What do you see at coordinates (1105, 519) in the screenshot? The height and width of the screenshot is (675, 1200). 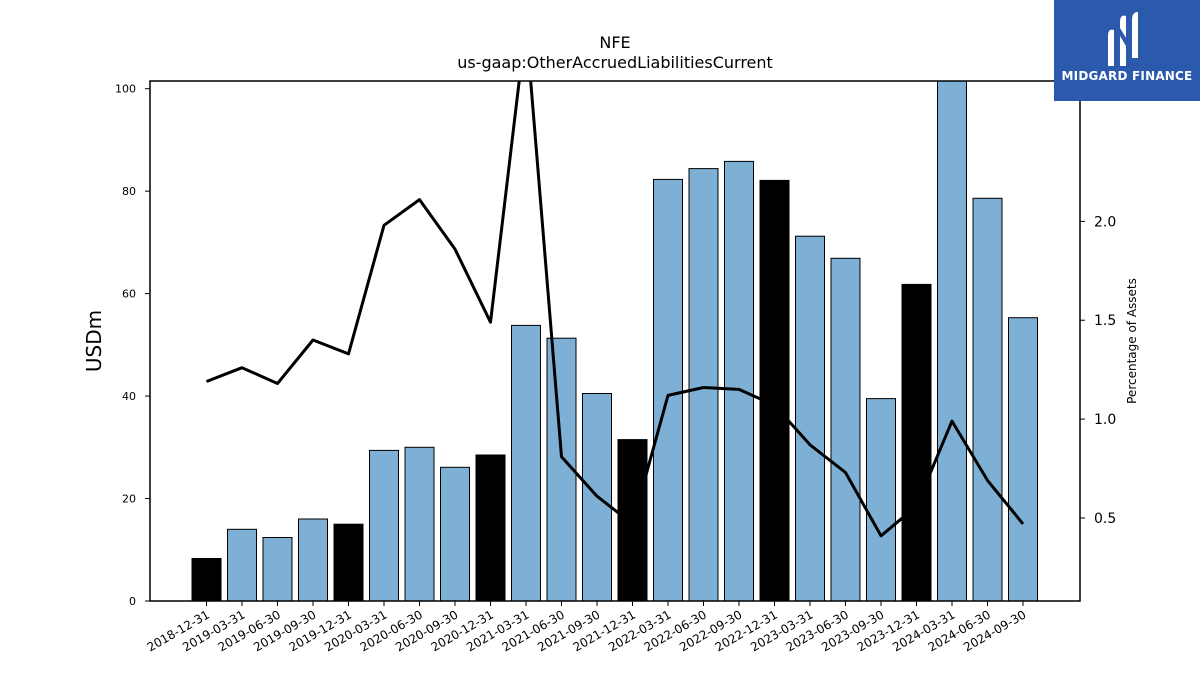 I see `y2-tick-label: 0.5` at bounding box center [1105, 519].